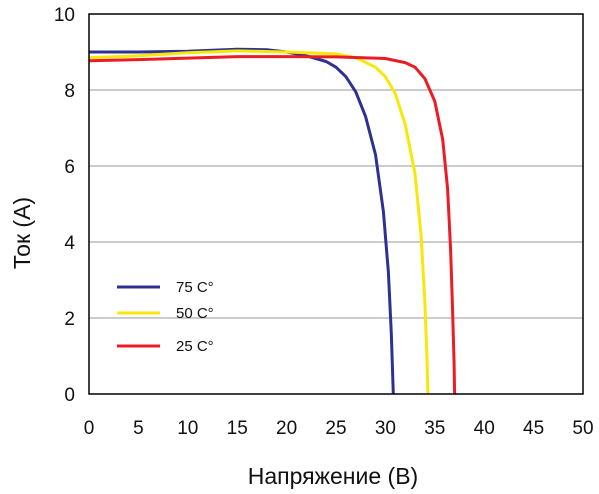  Describe the element at coordinates (187, 428) in the screenshot. I see `x-tick-label: 10` at that location.